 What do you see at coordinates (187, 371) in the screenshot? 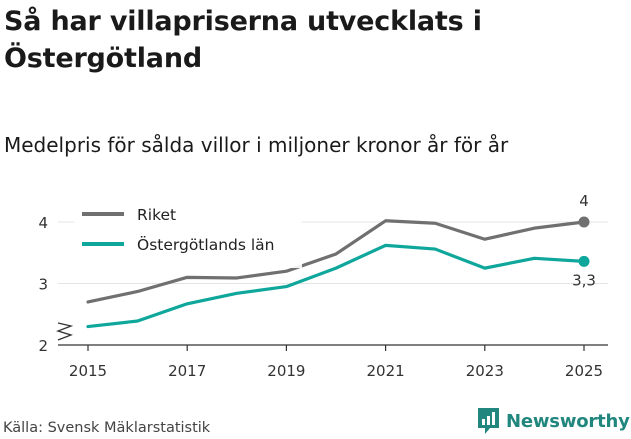
I see `x-tick-label-2017: 2017` at bounding box center [187, 371].